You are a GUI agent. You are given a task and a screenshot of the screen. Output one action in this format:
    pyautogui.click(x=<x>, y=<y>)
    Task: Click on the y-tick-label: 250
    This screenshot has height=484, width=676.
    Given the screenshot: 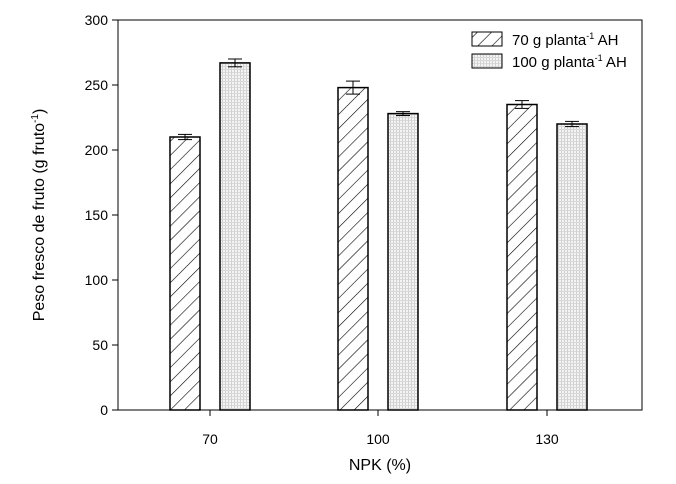 What is the action you would take?
    pyautogui.click(x=97, y=85)
    